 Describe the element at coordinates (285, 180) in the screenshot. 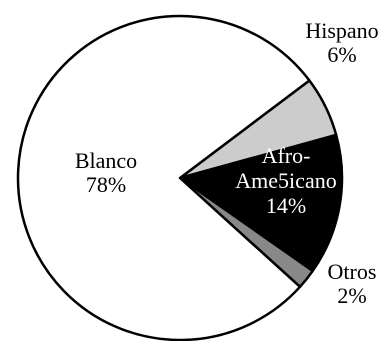

I see `pie-label-afro-ame5icano: Afro-Ame5icano 14%` at that location.